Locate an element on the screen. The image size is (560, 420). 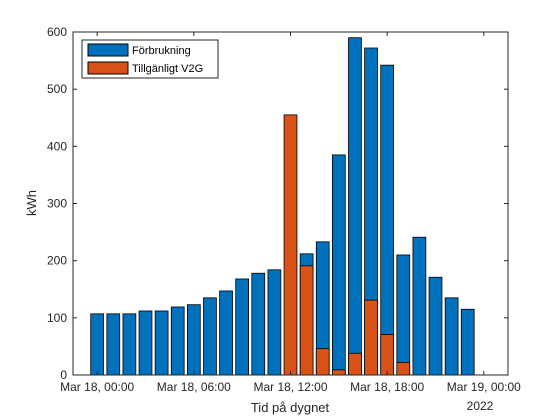
y-tick-label-6: 600 is located at coordinates (57, 32).